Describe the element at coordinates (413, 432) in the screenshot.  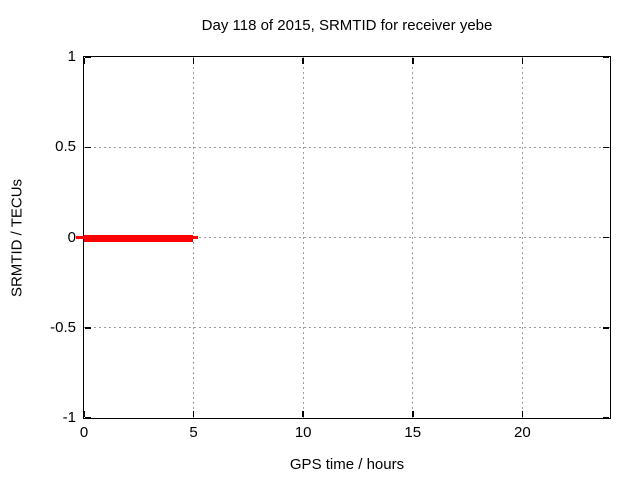
I see `x-tick-label: 15` at that location.